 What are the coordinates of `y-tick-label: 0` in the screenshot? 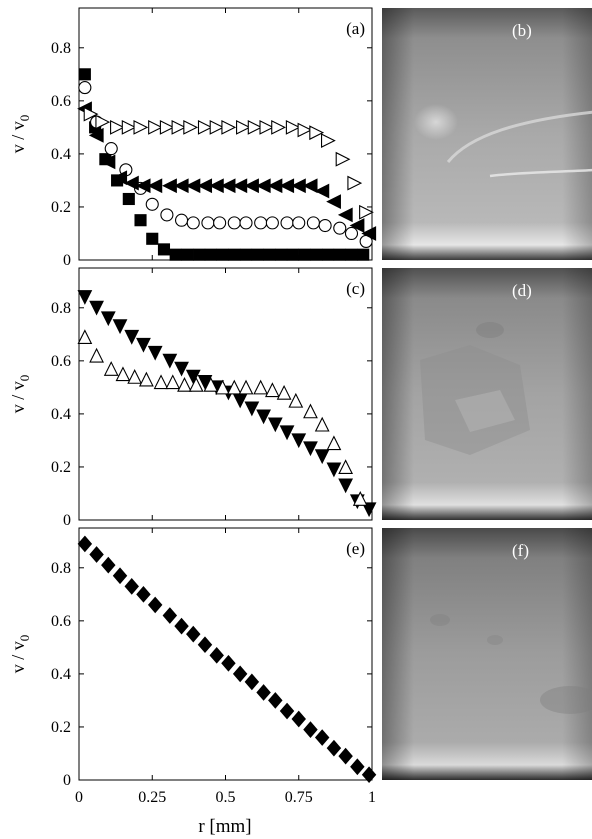 It's located at (67, 780).